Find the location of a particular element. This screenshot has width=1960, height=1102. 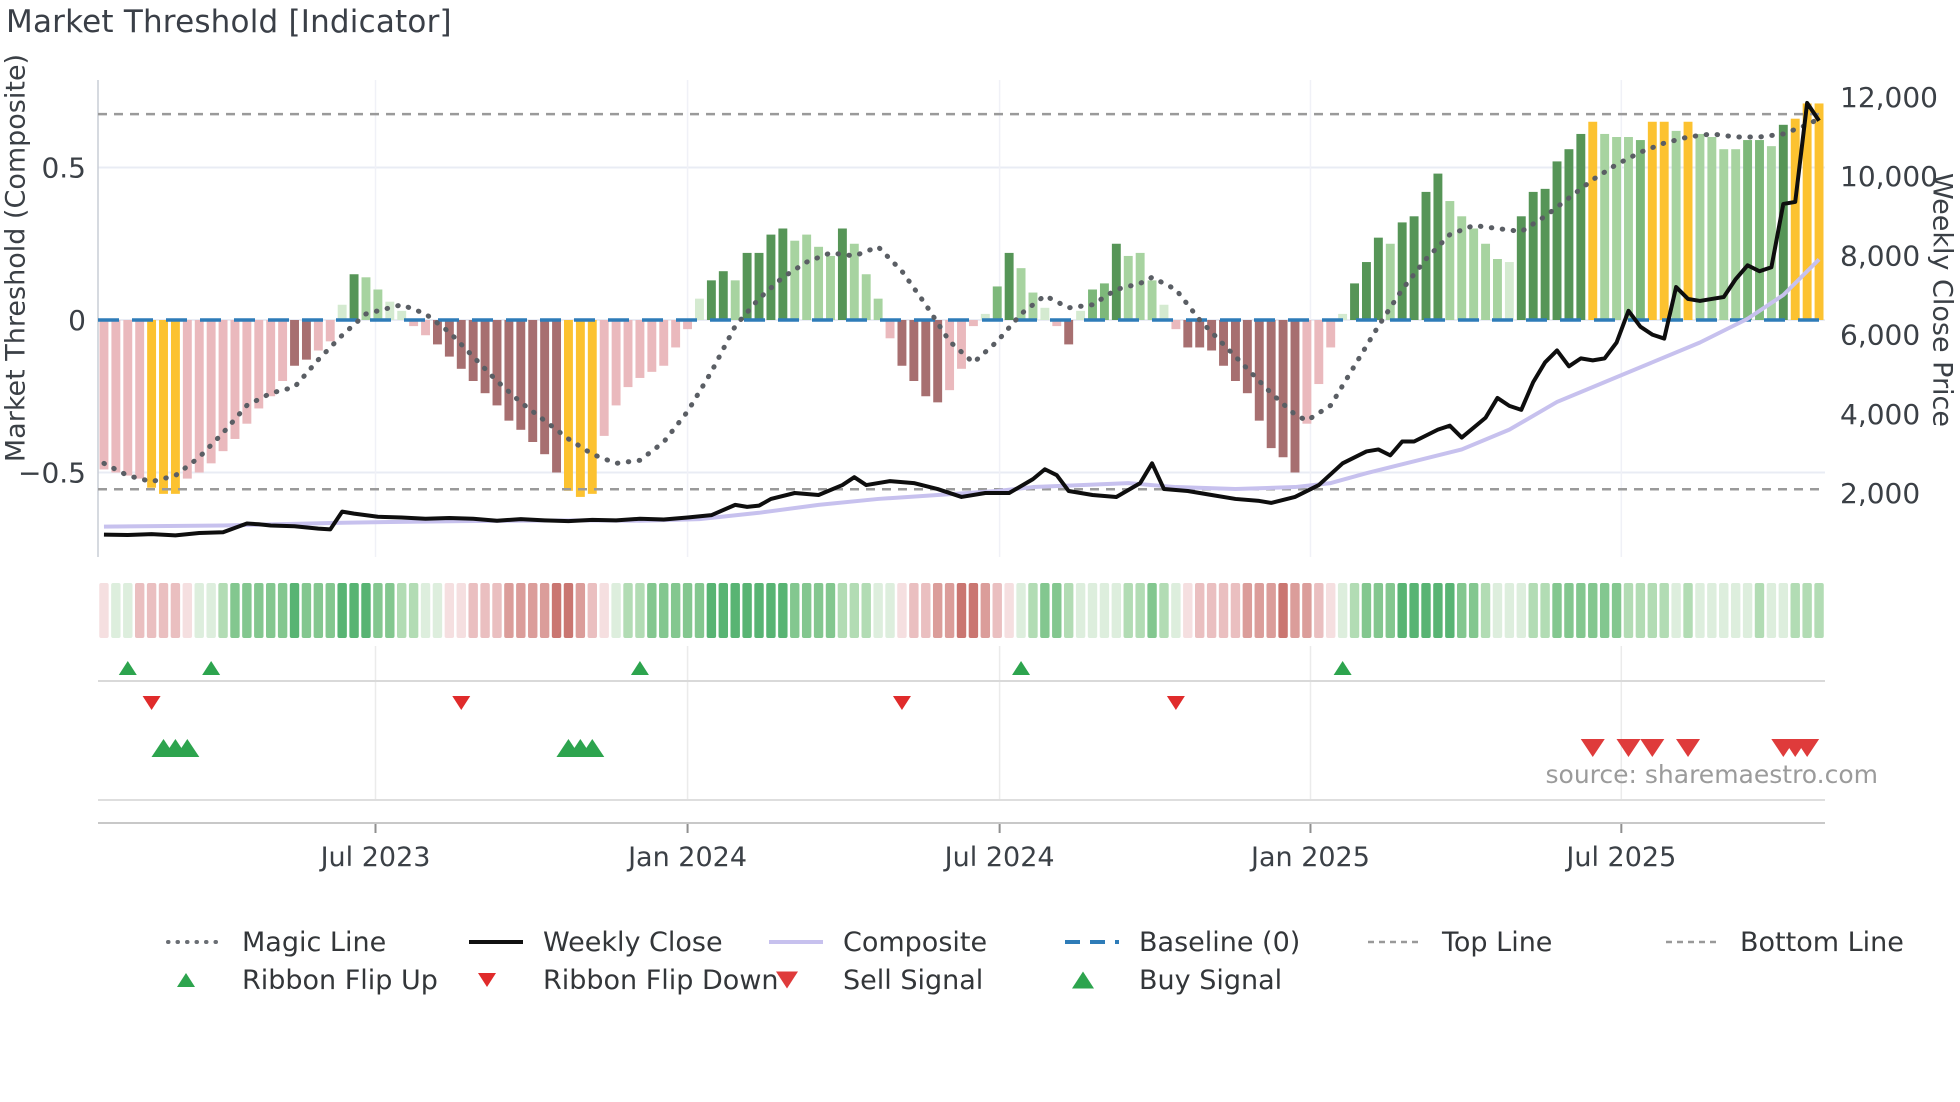

x-tick-label: Jul 2023 is located at coordinates (375, 857).